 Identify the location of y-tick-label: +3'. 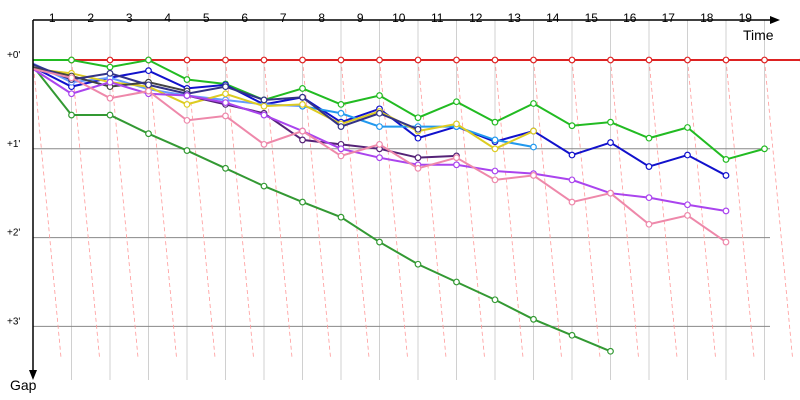
(13, 321).